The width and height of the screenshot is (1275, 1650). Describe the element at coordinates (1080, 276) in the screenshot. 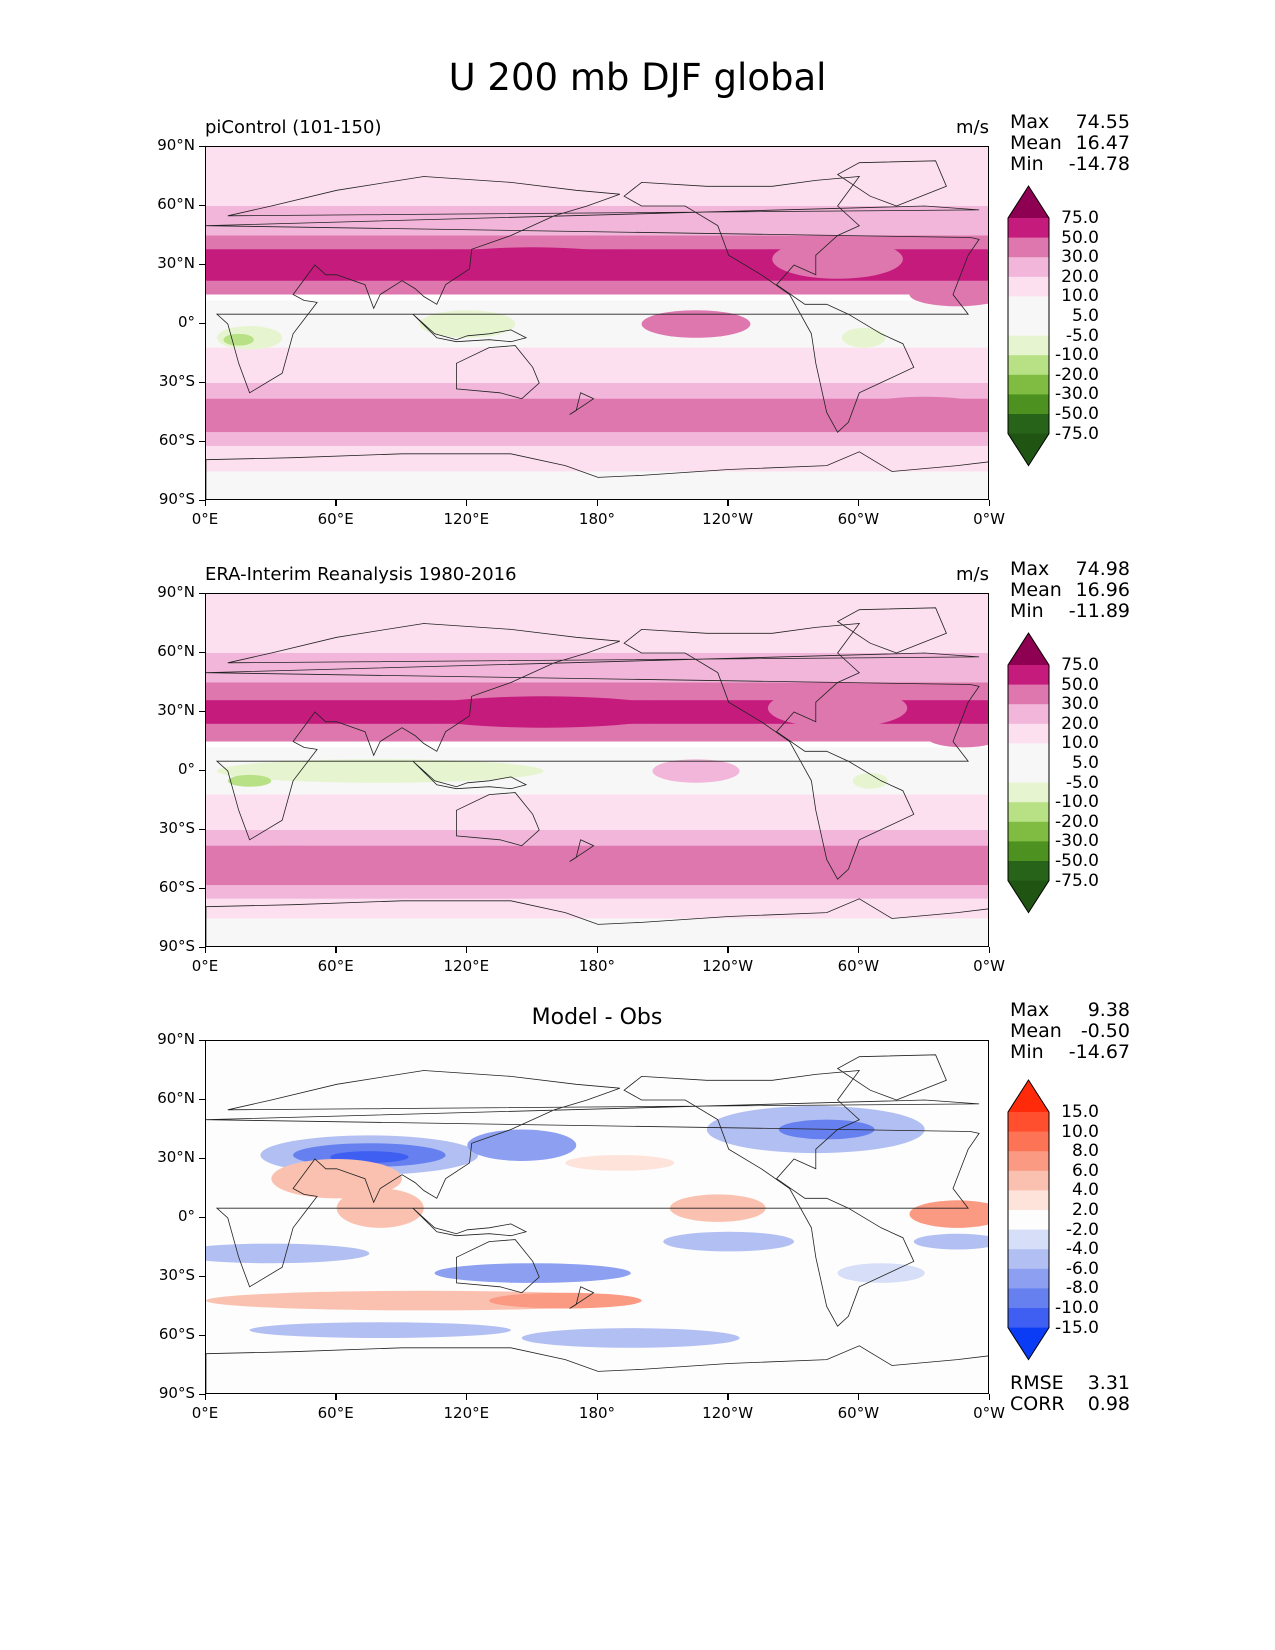

I see `colorbar-level-label: 20.0` at that location.